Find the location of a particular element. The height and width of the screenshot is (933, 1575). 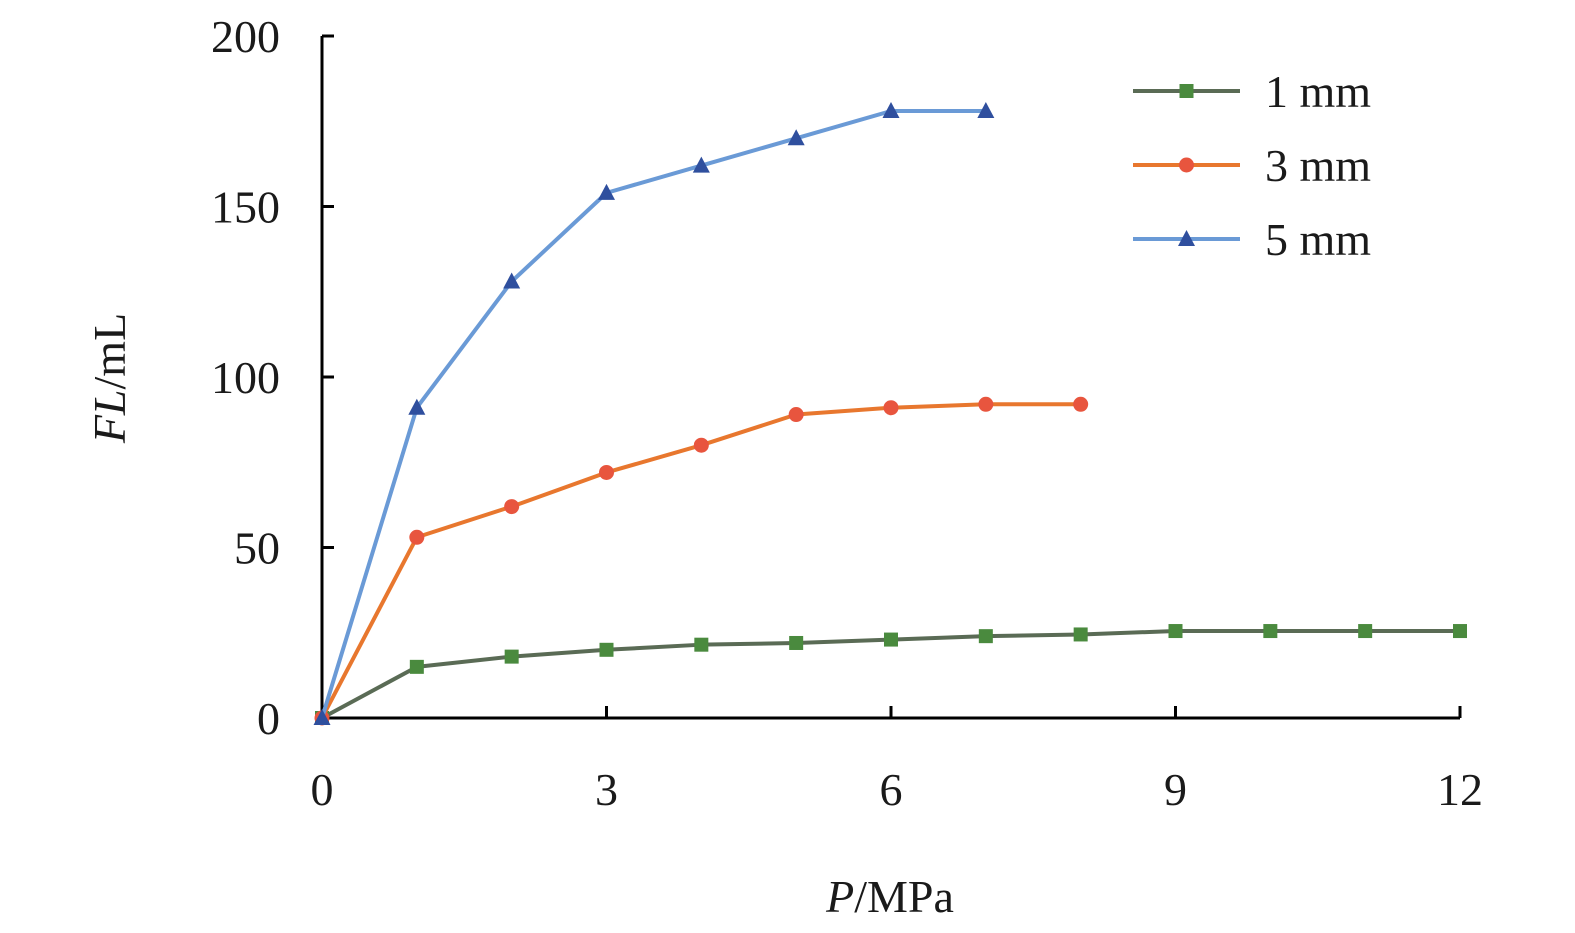

y-tick-label: 100 is located at coordinates (245, 377).